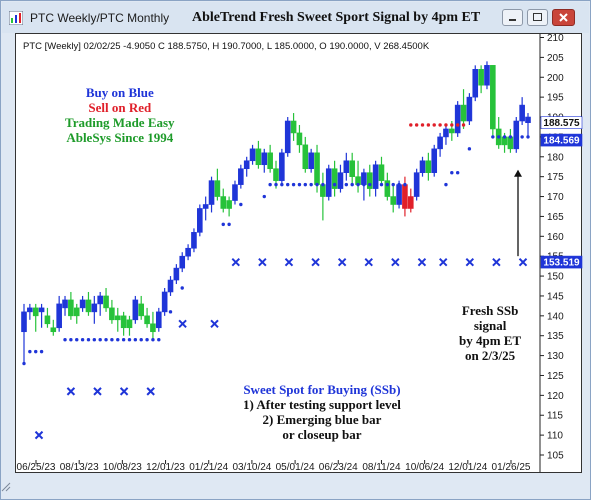 This screenshot has height=501, width=591. I want to click on y-tick-label: 125, so click(555, 376).